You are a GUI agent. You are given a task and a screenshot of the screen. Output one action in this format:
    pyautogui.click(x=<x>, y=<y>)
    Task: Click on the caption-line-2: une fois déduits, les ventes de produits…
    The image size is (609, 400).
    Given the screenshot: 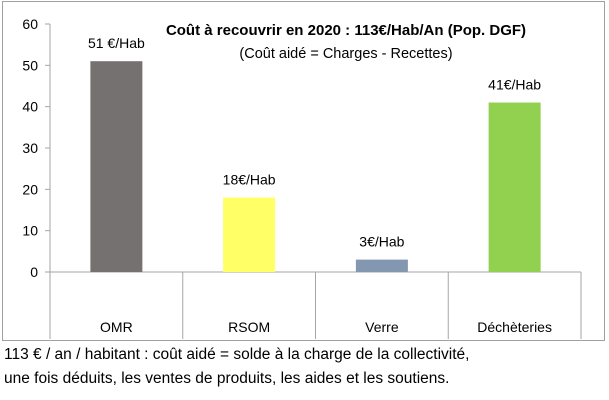 What is the action you would take?
    pyautogui.click(x=227, y=378)
    